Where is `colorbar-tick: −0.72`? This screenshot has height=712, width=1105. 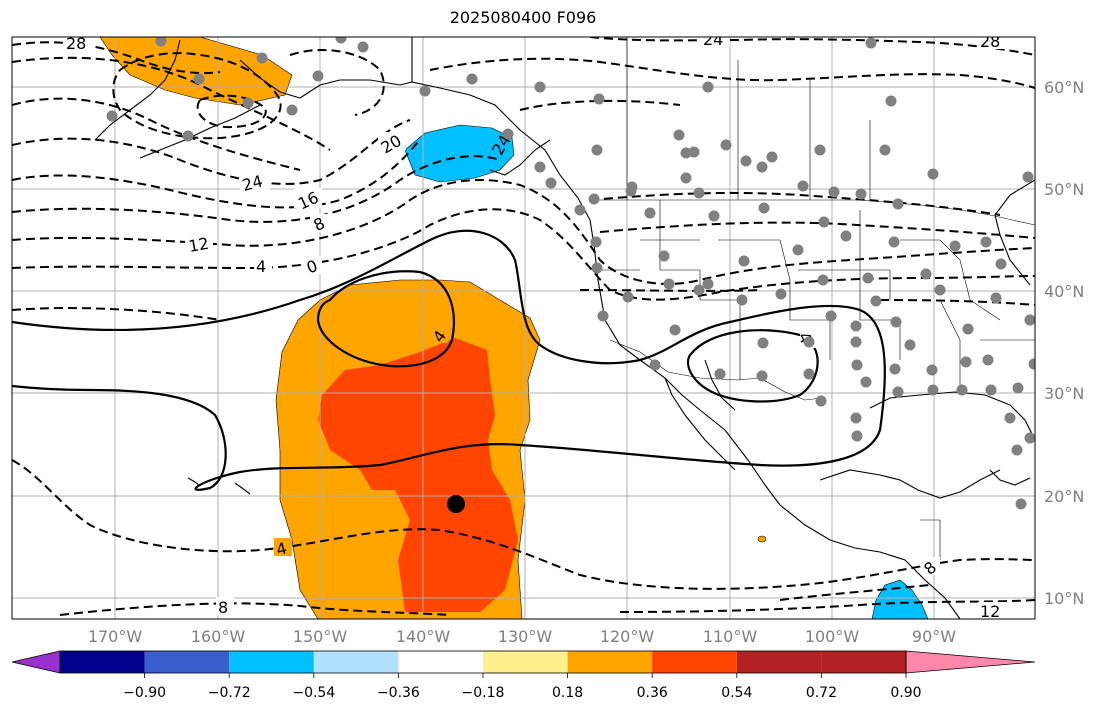 colorbar-tick: −0.72 is located at coordinates (229, 693).